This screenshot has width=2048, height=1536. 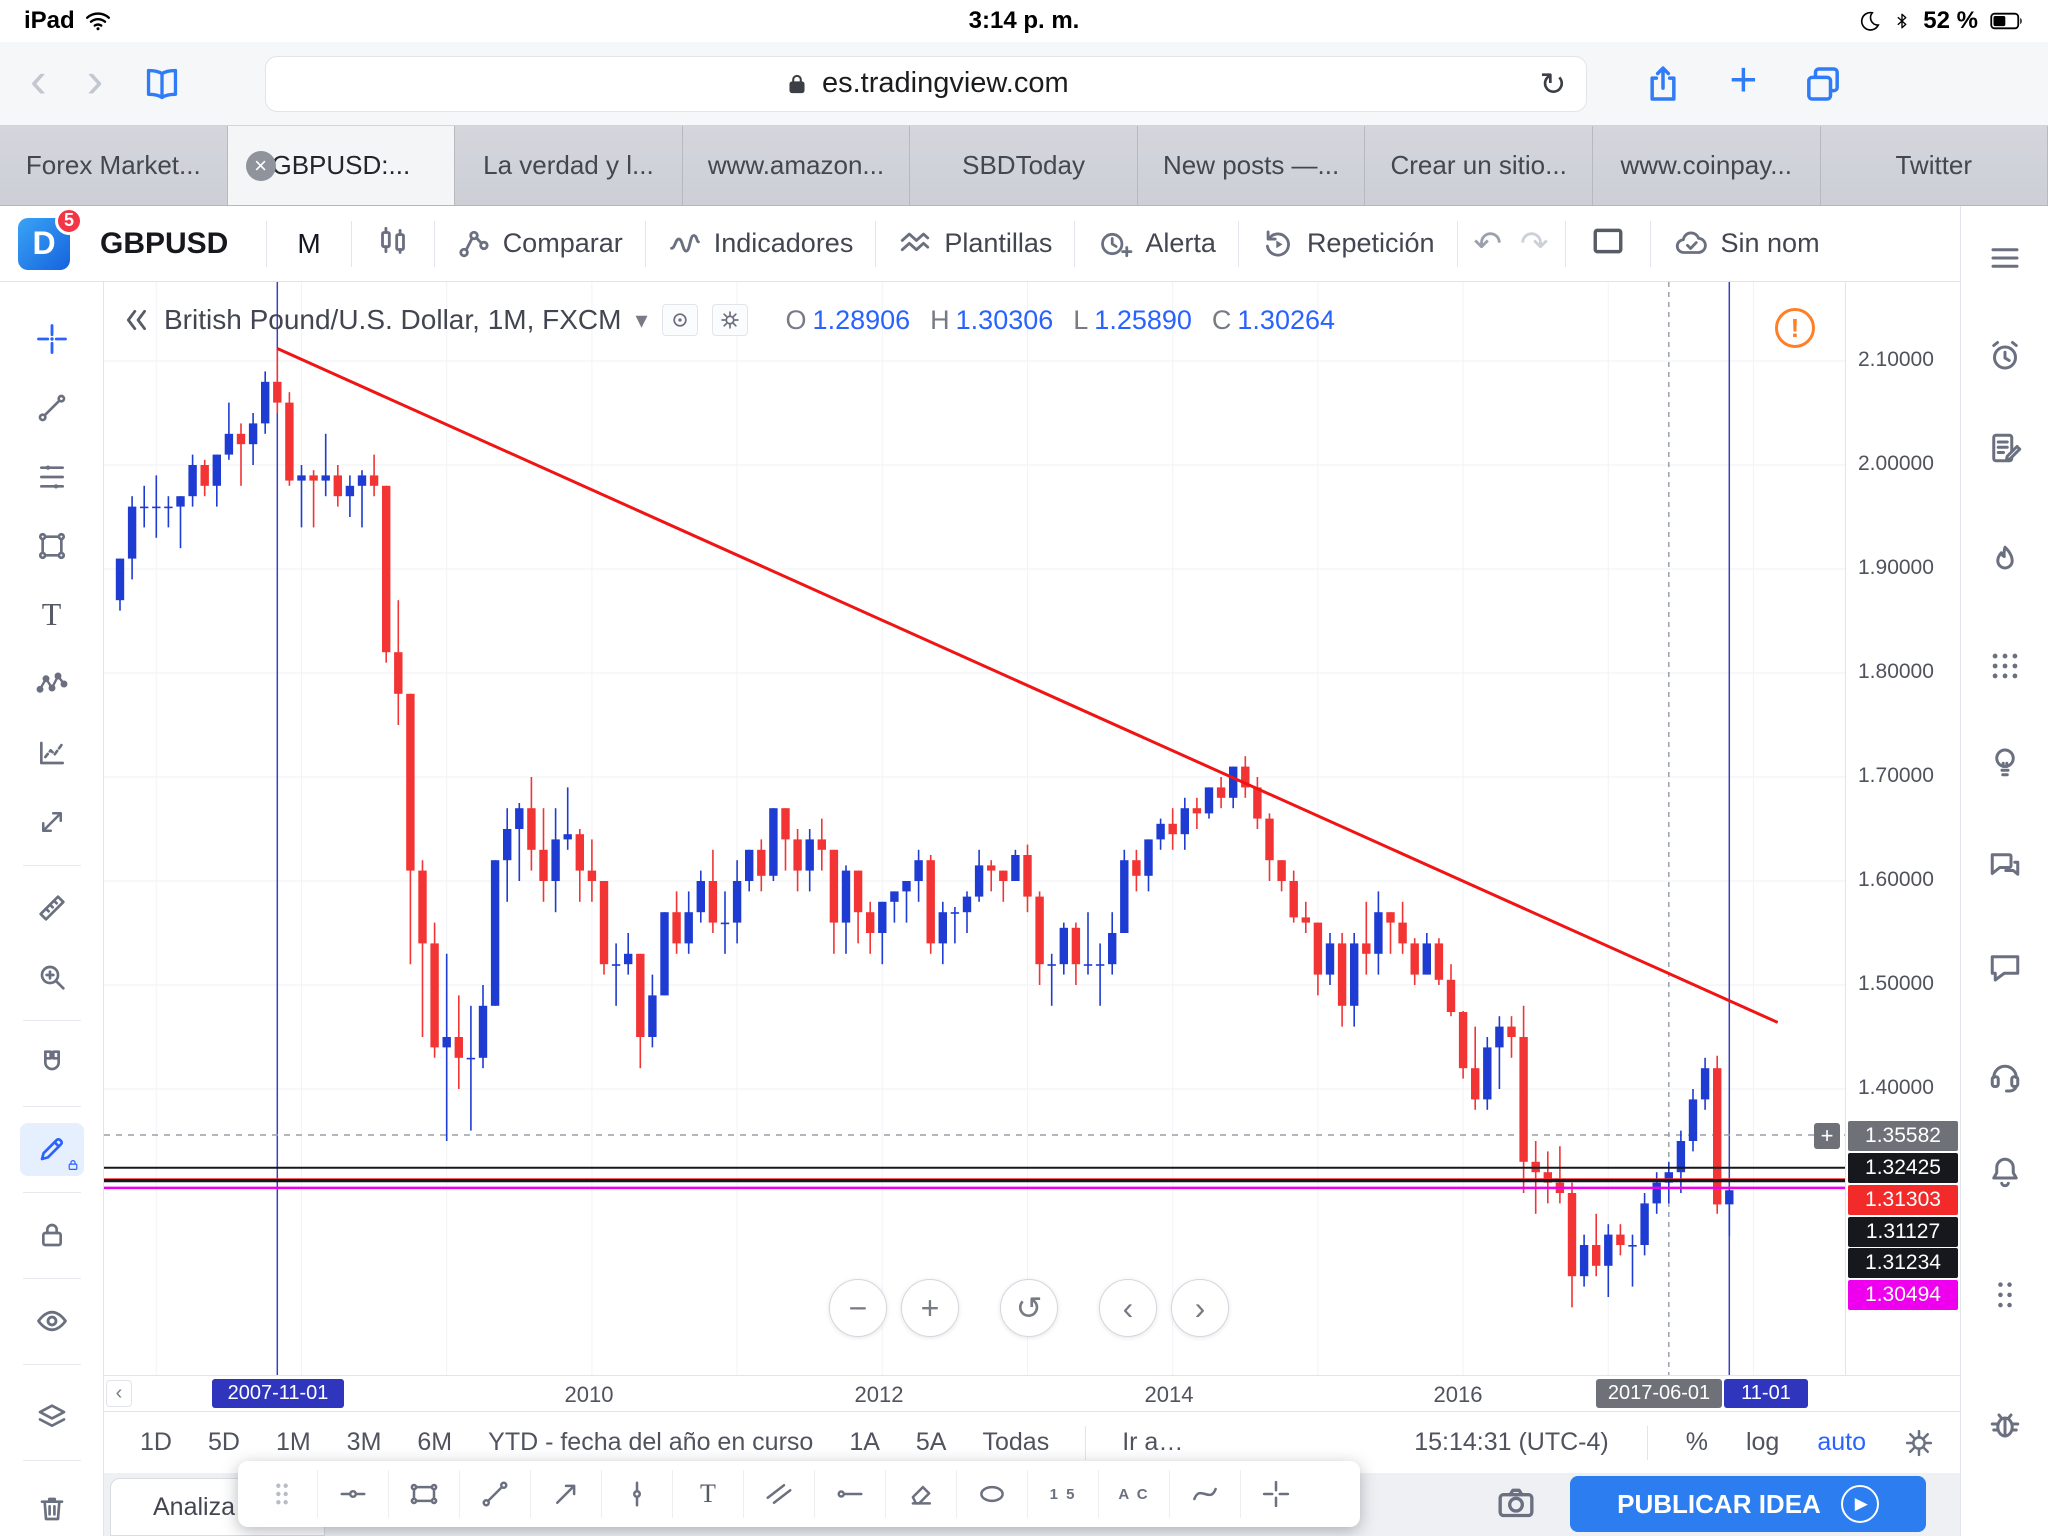 I want to click on rectangle-tool, so click(x=423, y=1494).